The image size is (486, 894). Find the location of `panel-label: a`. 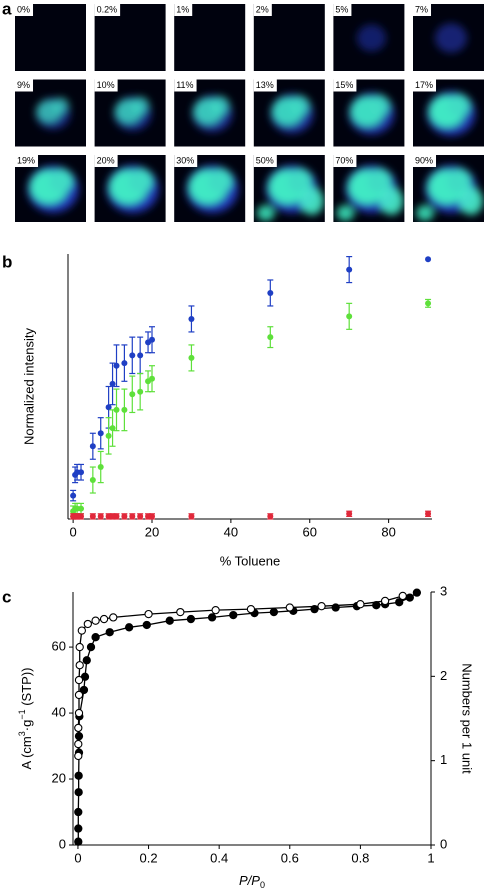

panel-label: a is located at coordinates (7, 9).